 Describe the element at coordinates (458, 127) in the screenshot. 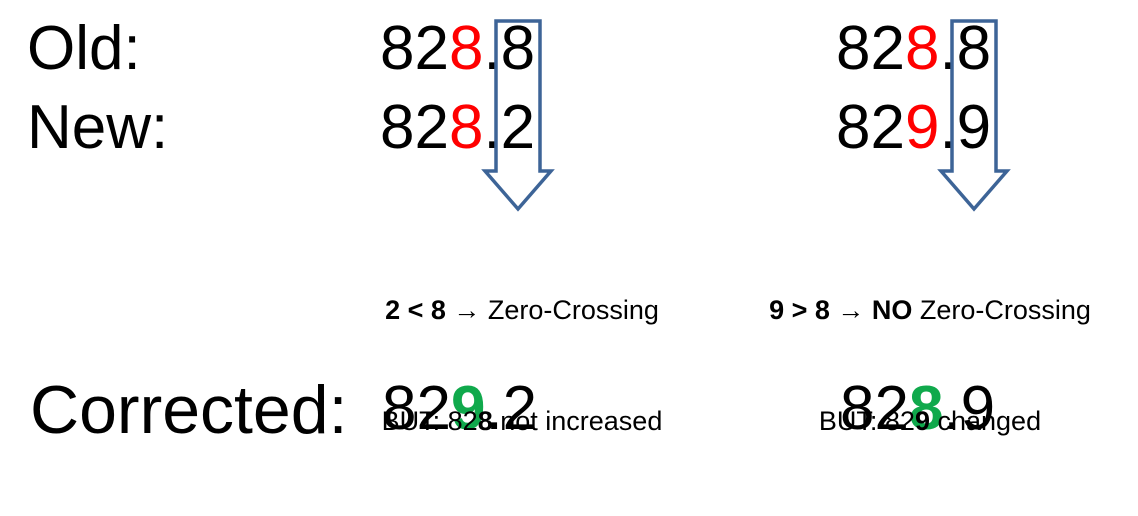

I see `left-new-value: 828.2` at that location.